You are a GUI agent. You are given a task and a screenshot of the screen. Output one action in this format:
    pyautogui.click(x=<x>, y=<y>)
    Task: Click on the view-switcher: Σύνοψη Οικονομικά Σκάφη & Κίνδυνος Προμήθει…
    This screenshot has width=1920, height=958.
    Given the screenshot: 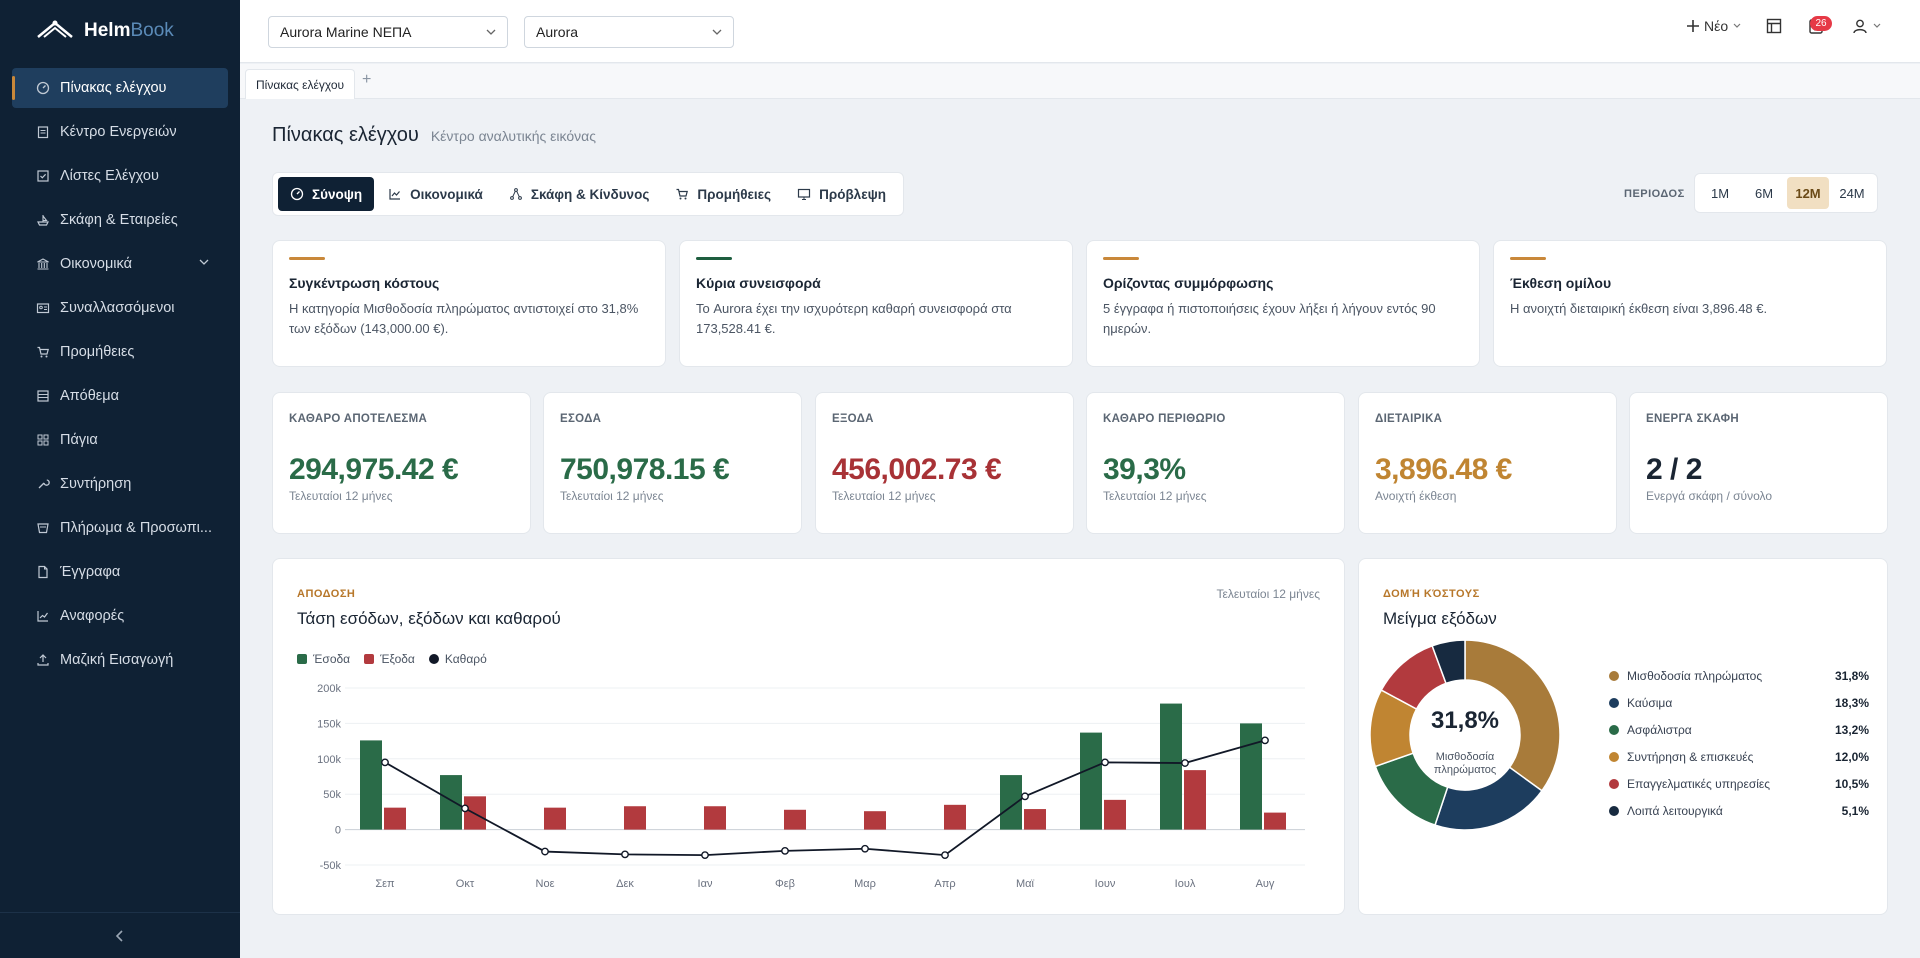 What is the action you would take?
    pyautogui.click(x=588, y=194)
    